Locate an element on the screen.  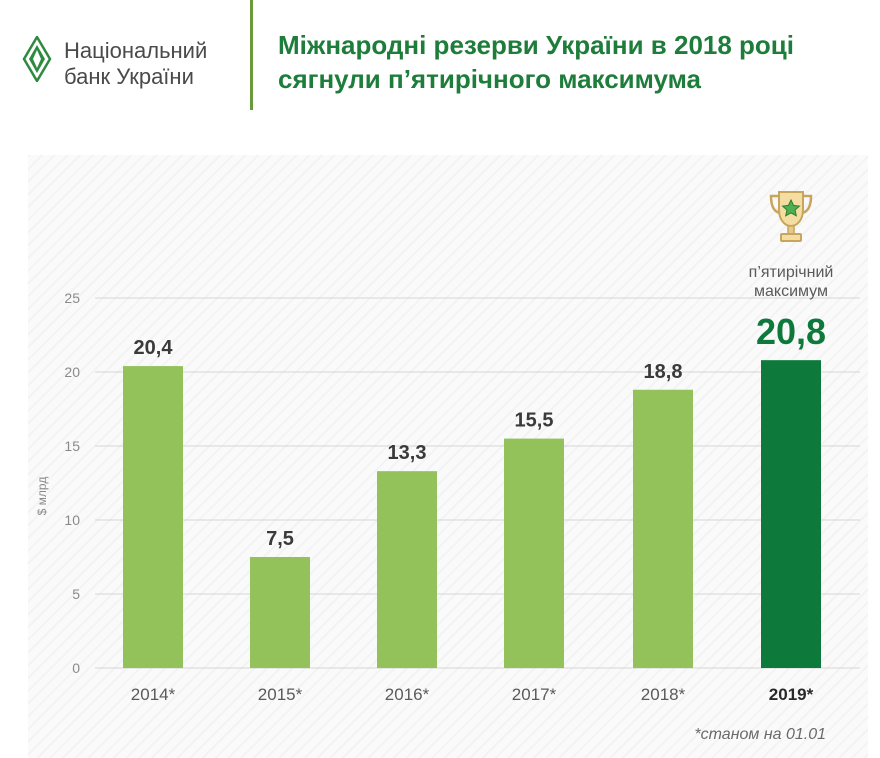
y-tick-label: 10 is located at coordinates (72, 520).